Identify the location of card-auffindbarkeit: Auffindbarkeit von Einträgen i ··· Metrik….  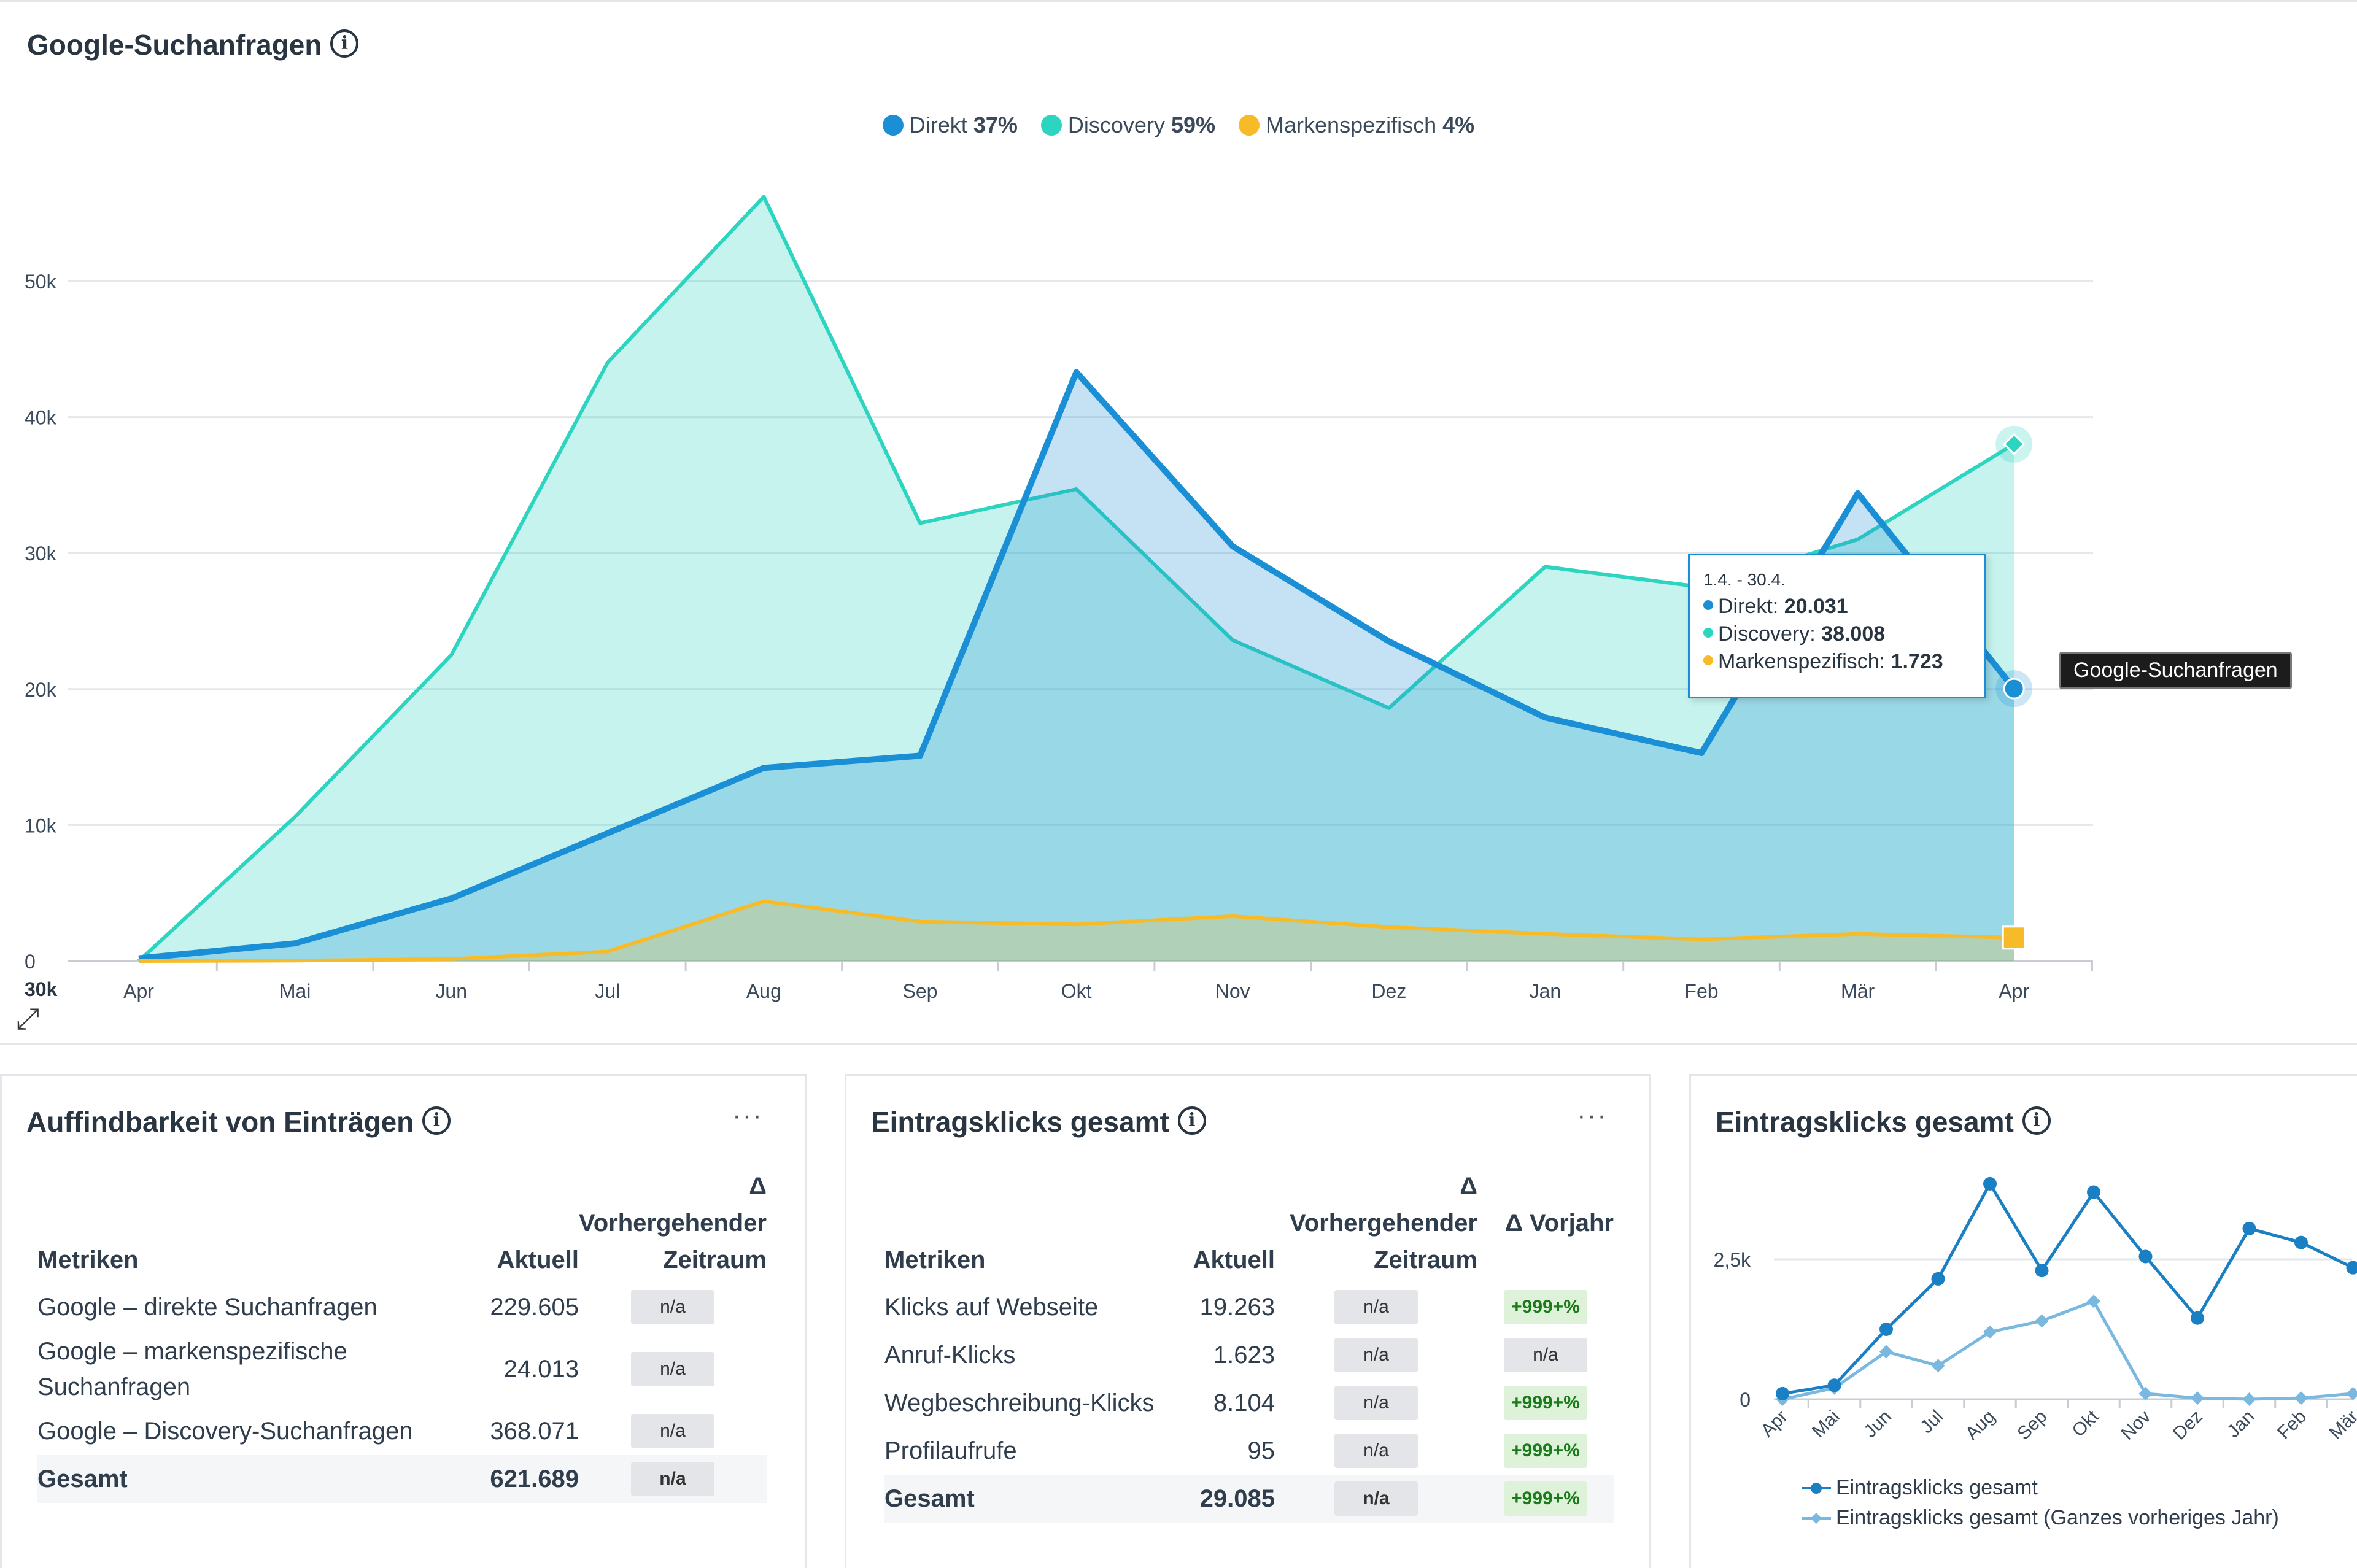
(403, 1321).